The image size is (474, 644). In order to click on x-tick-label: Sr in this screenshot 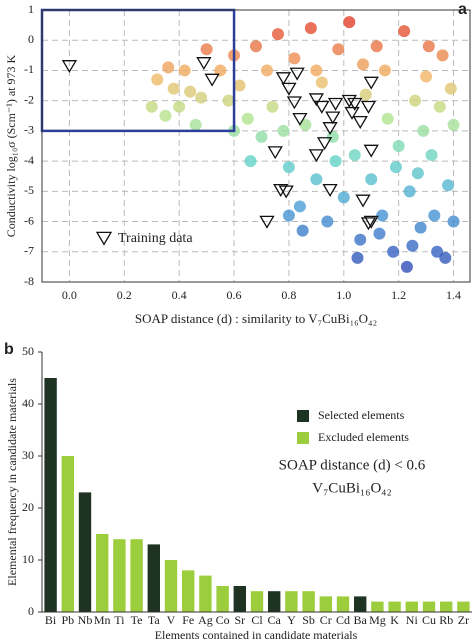, I will do `click(239, 620)`.